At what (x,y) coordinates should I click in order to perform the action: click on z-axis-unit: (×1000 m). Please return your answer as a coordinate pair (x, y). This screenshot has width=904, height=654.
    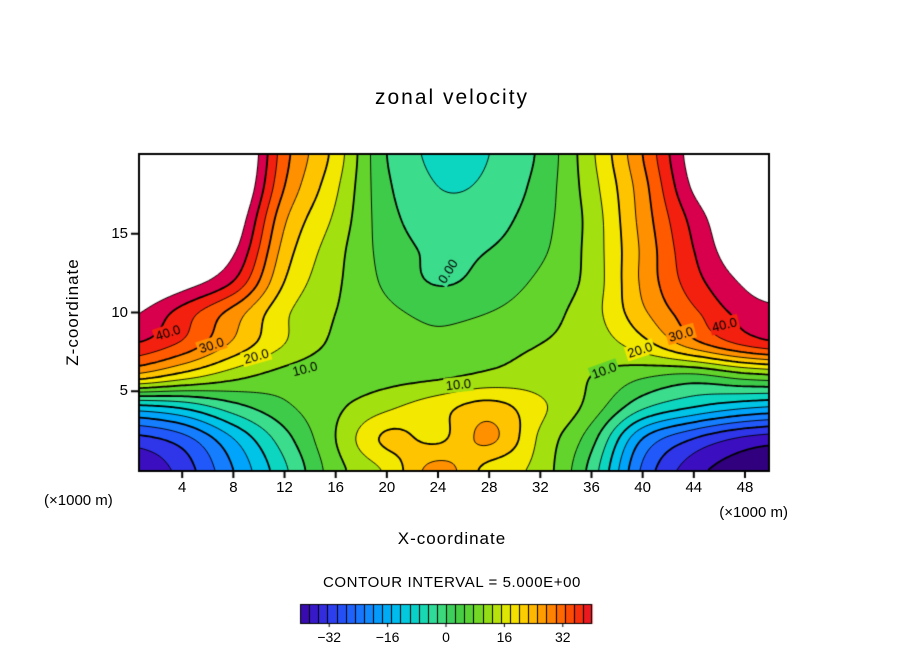
    Looking at the image, I should click on (78, 500).